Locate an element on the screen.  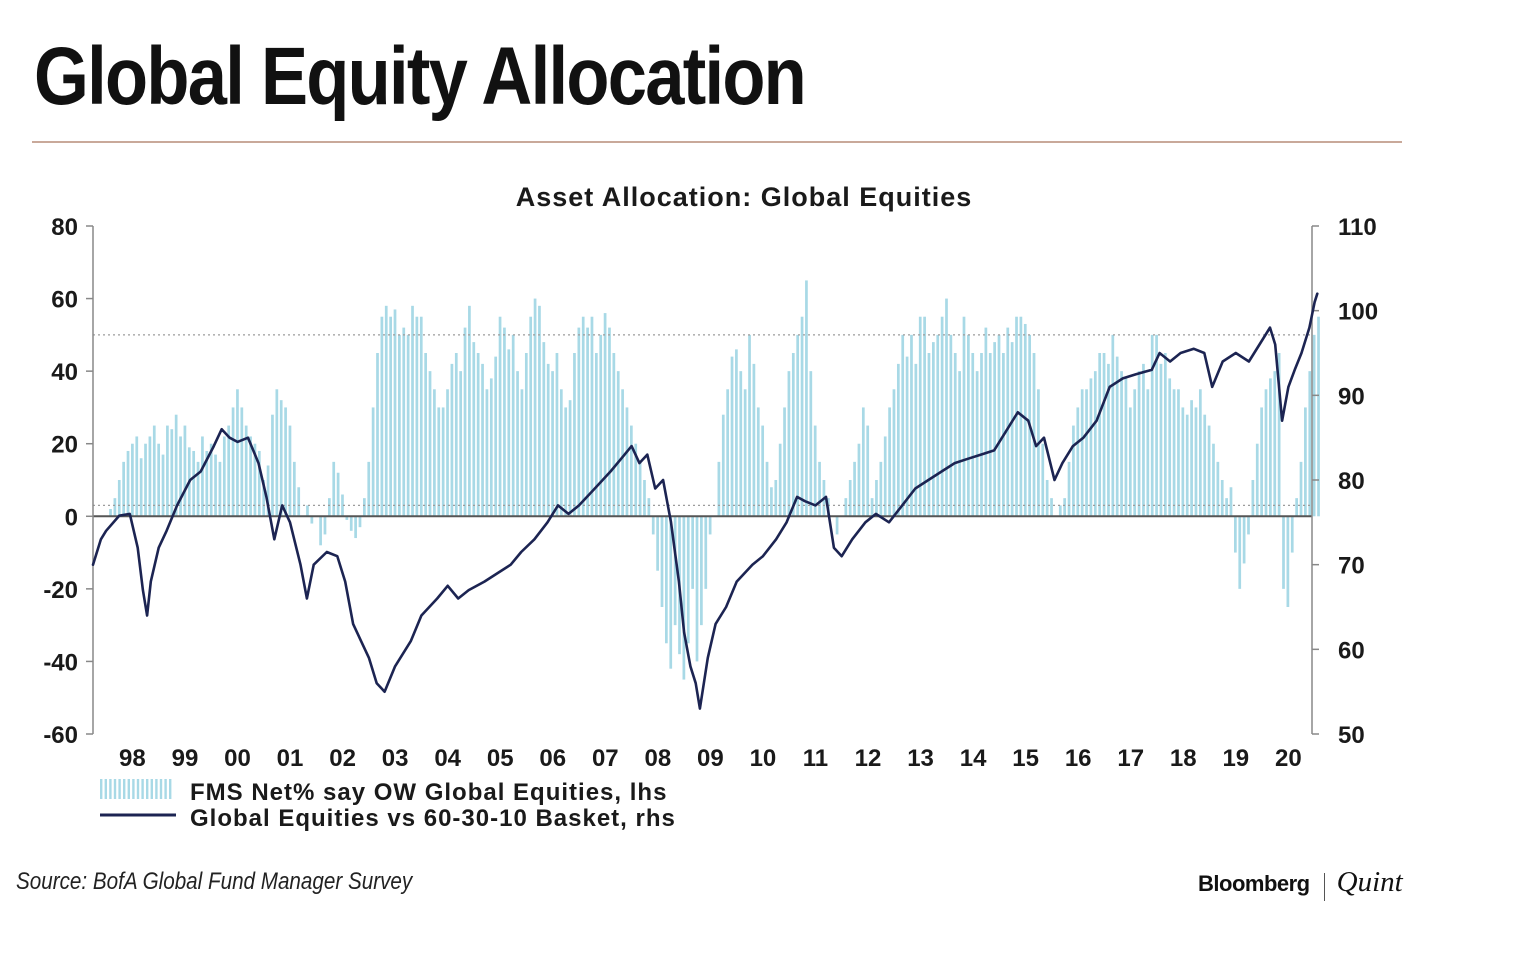
x-tick-label: 12 is located at coordinates (868, 758).